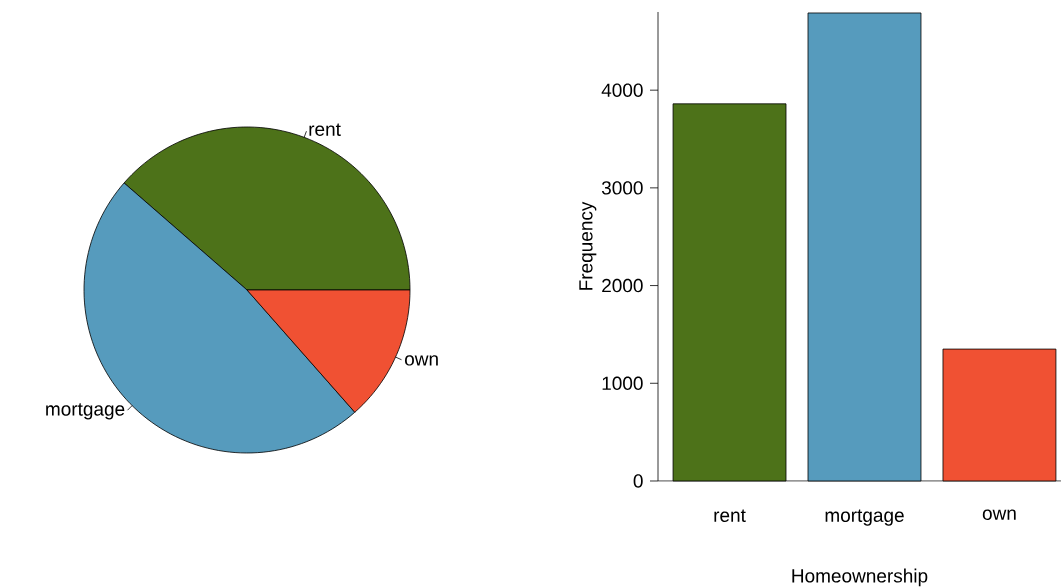  I want to click on y-tick-label: 2000, so click(622, 285).